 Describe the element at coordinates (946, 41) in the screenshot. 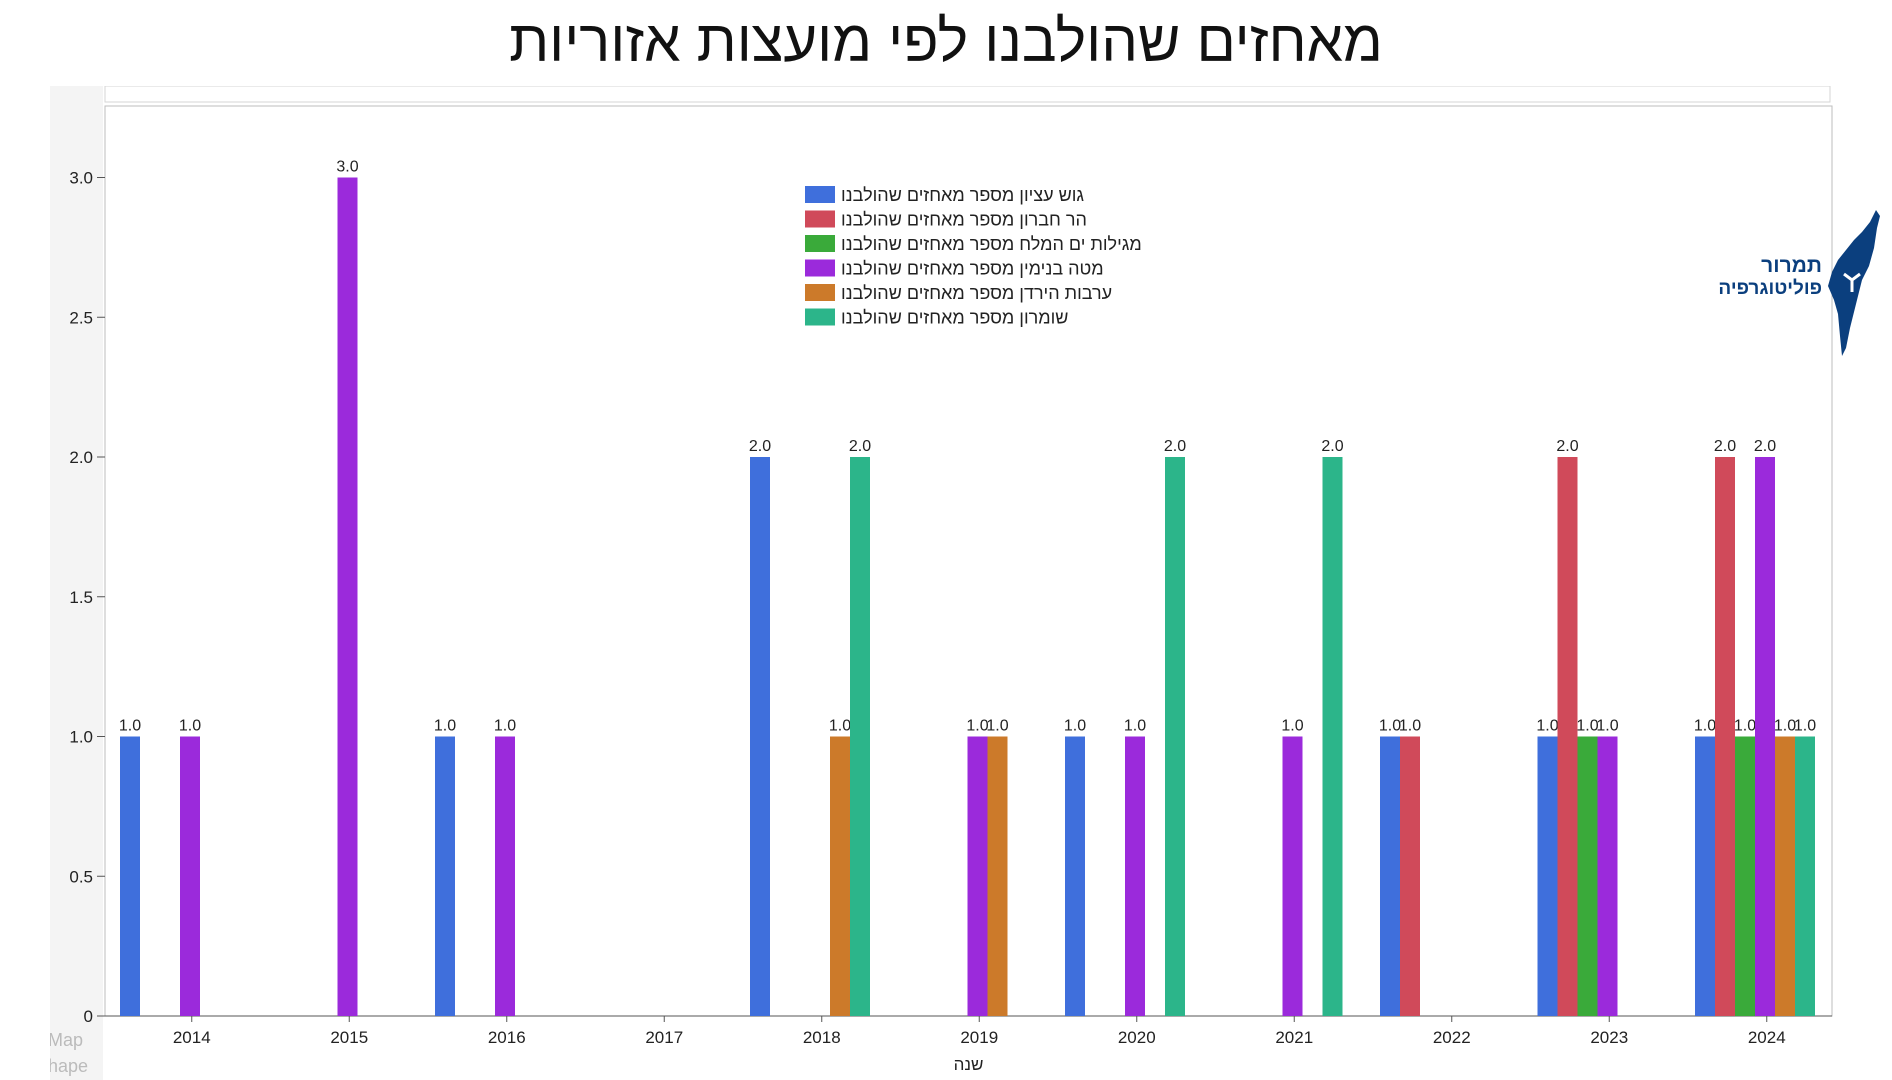

I see `page-title: מאחזים שהולבנו לפי מועצות אזוריות` at that location.